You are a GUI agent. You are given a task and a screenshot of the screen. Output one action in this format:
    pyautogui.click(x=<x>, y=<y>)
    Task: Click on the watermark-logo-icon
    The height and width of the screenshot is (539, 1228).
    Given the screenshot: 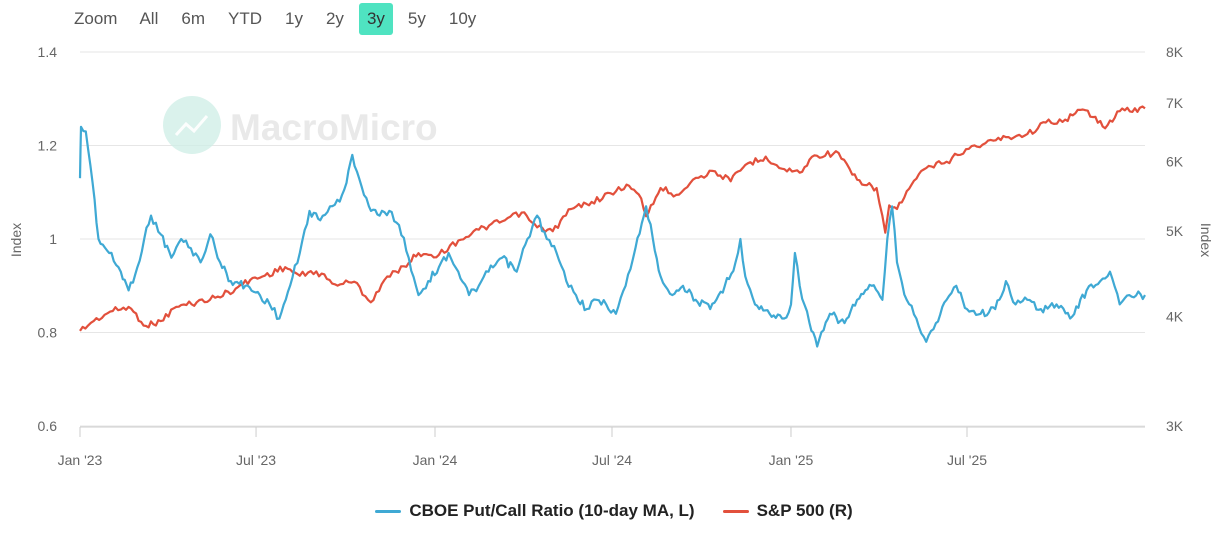 What is the action you would take?
    pyautogui.click(x=192, y=125)
    